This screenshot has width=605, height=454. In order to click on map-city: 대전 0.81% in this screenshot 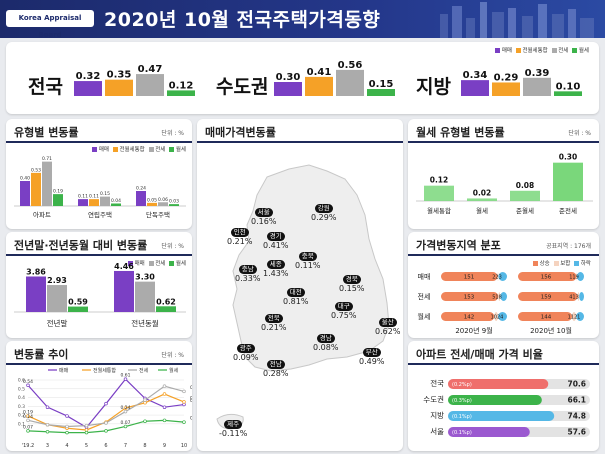, I will do `click(295, 297)`.